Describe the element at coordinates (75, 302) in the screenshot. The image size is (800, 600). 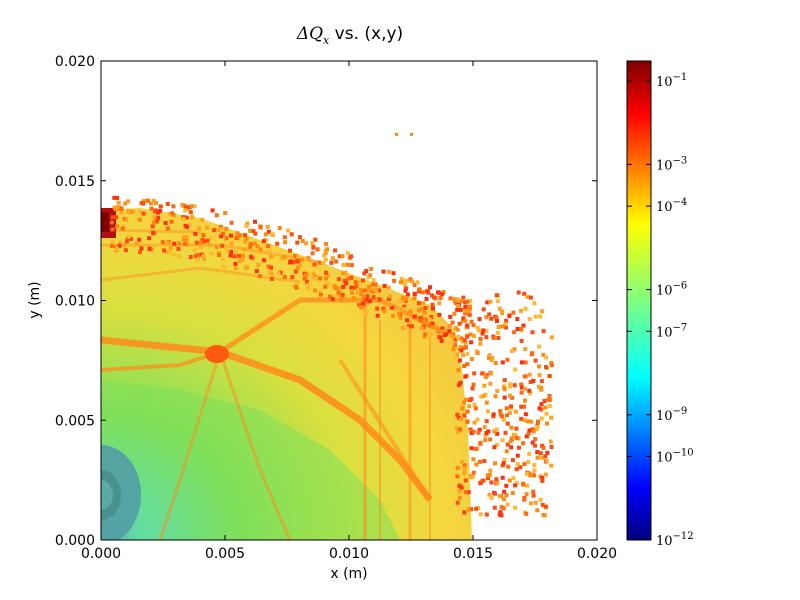
I see `y-tick-label: 0.010` at that location.